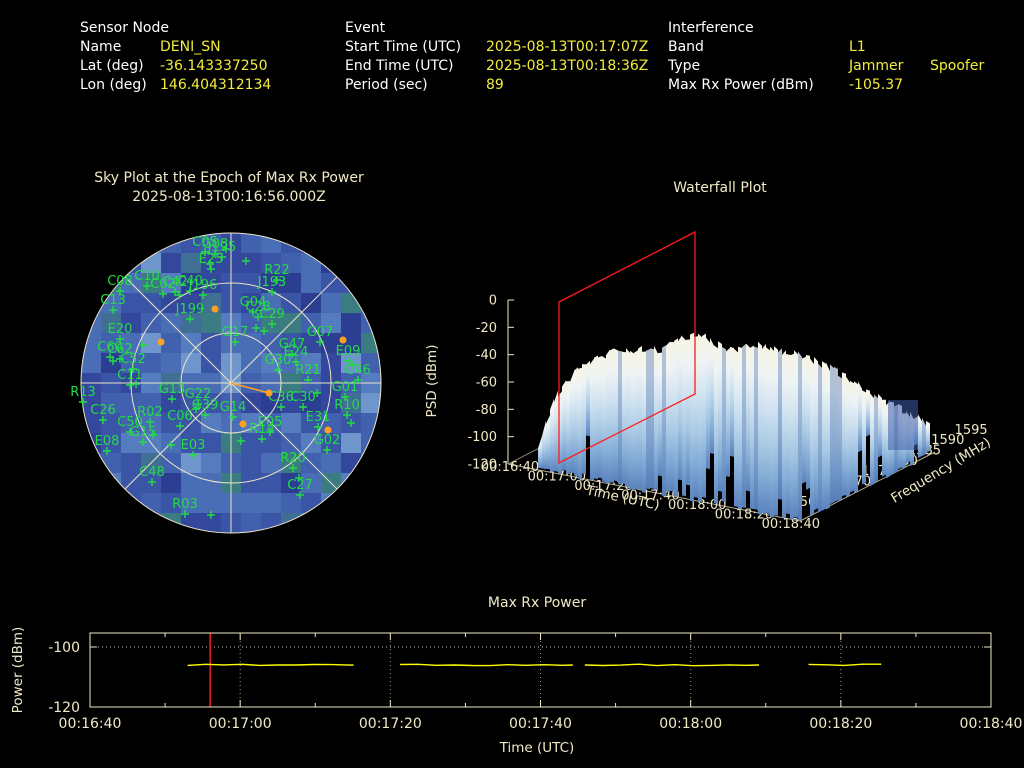 The width and height of the screenshot is (1024, 768). What do you see at coordinates (110, 347) in the screenshot?
I see `satellite-label: C60` at bounding box center [110, 347].